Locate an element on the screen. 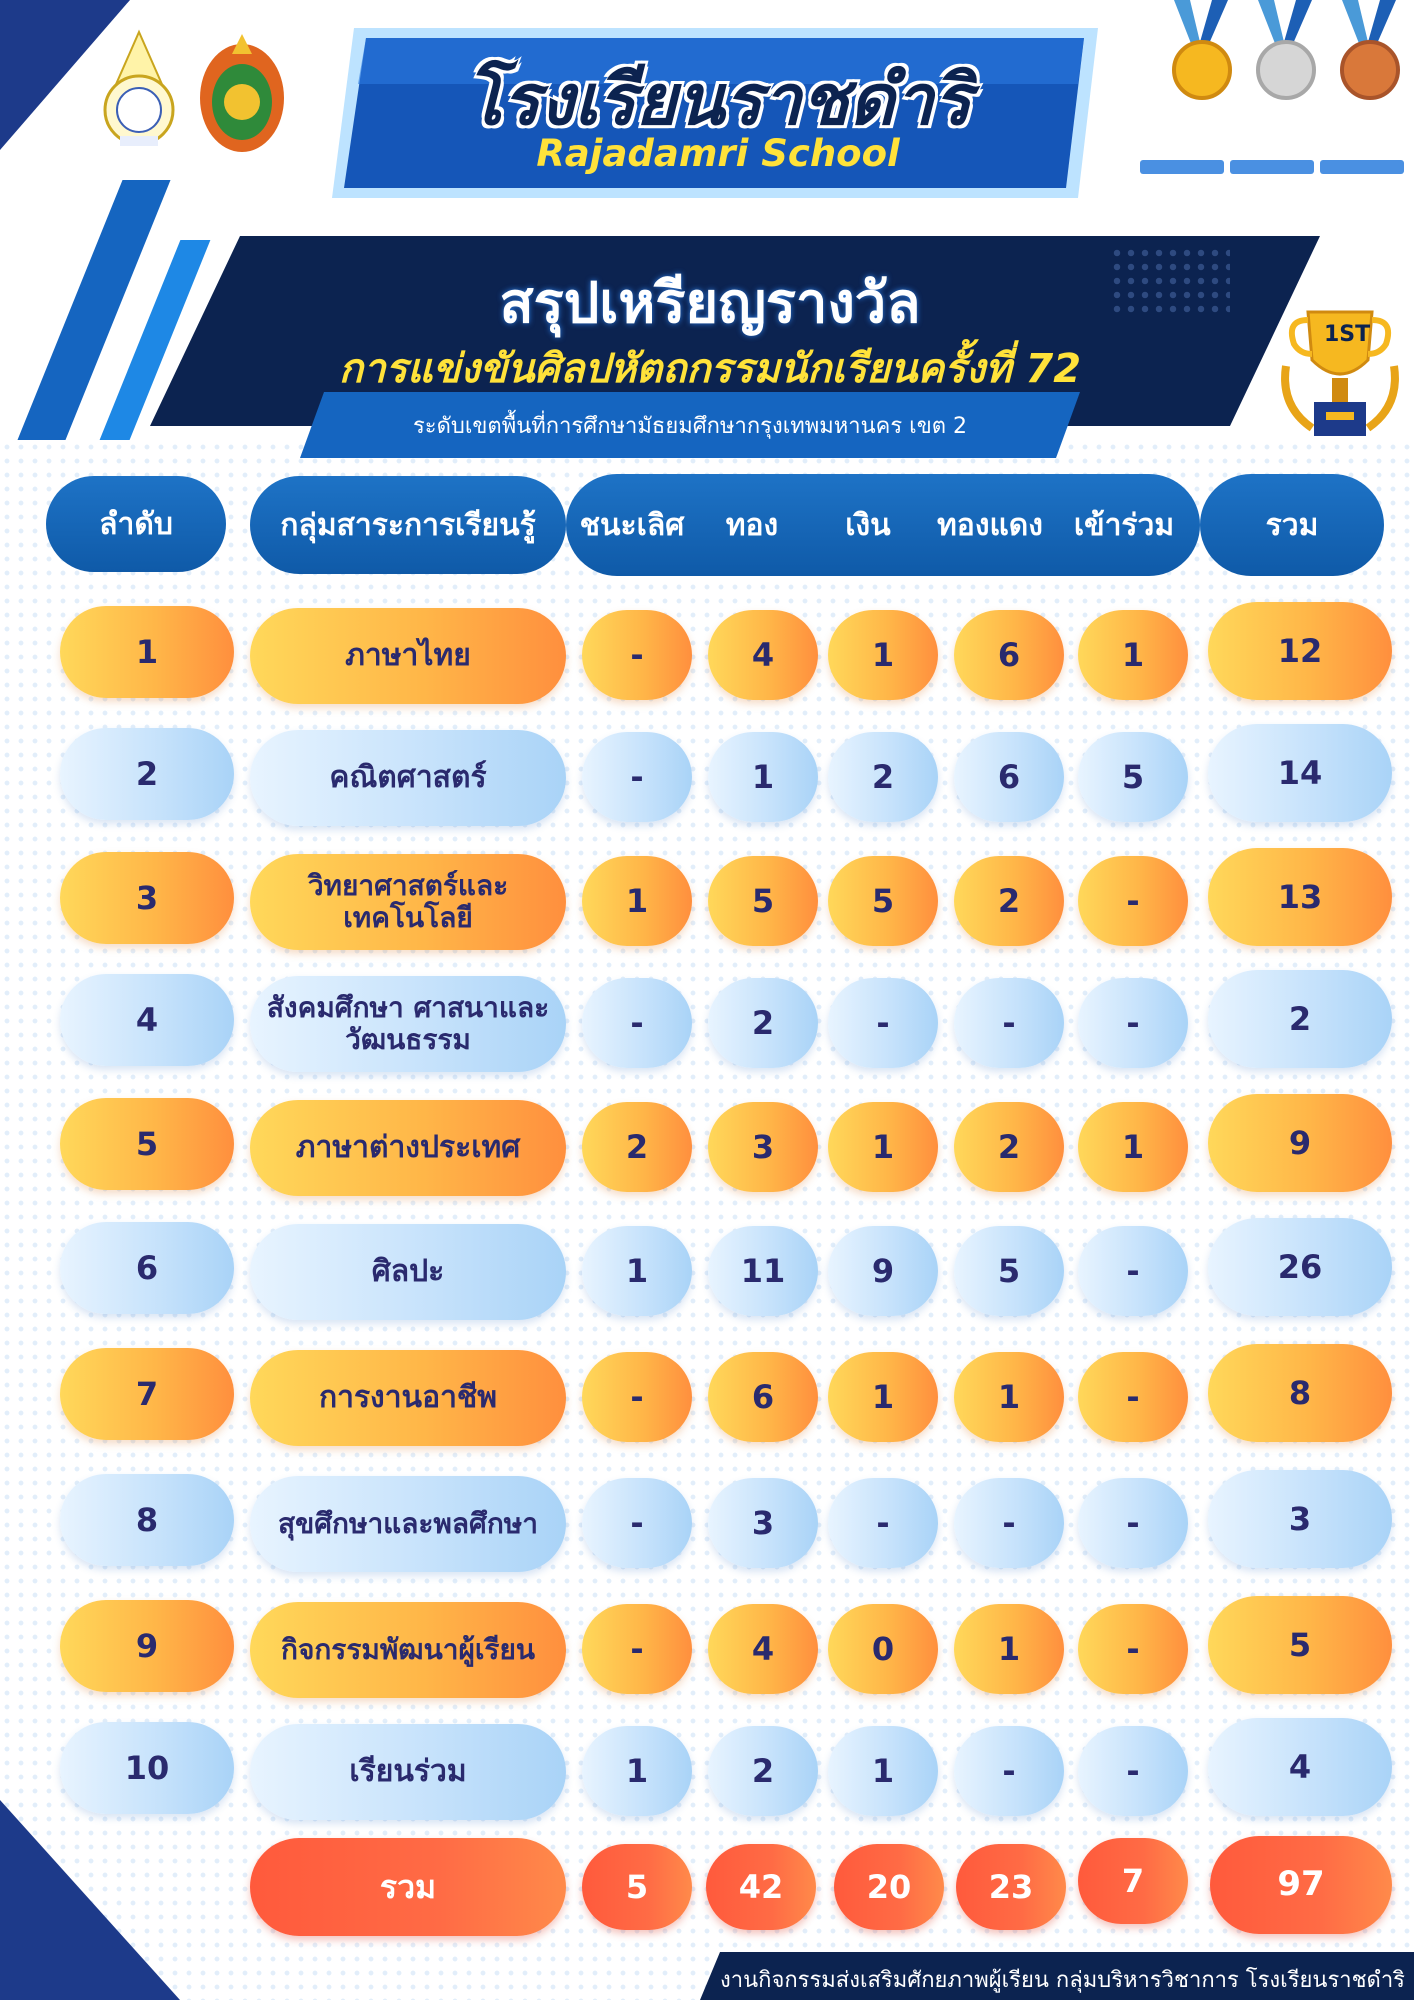 Image resolution: width=1414 pixels, height=2000 pixels. row-total: 9 is located at coordinates (1300, 1143).